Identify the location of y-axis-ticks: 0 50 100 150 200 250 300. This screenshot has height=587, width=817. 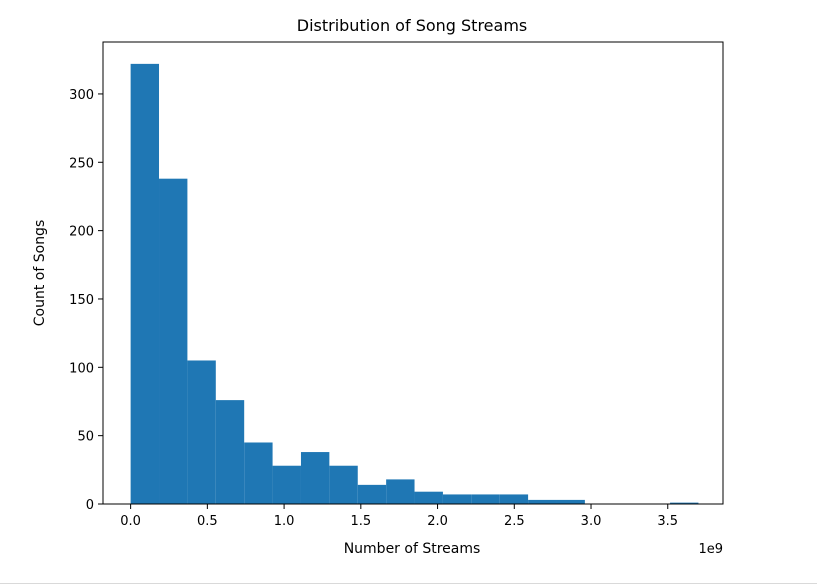
(86, 300).